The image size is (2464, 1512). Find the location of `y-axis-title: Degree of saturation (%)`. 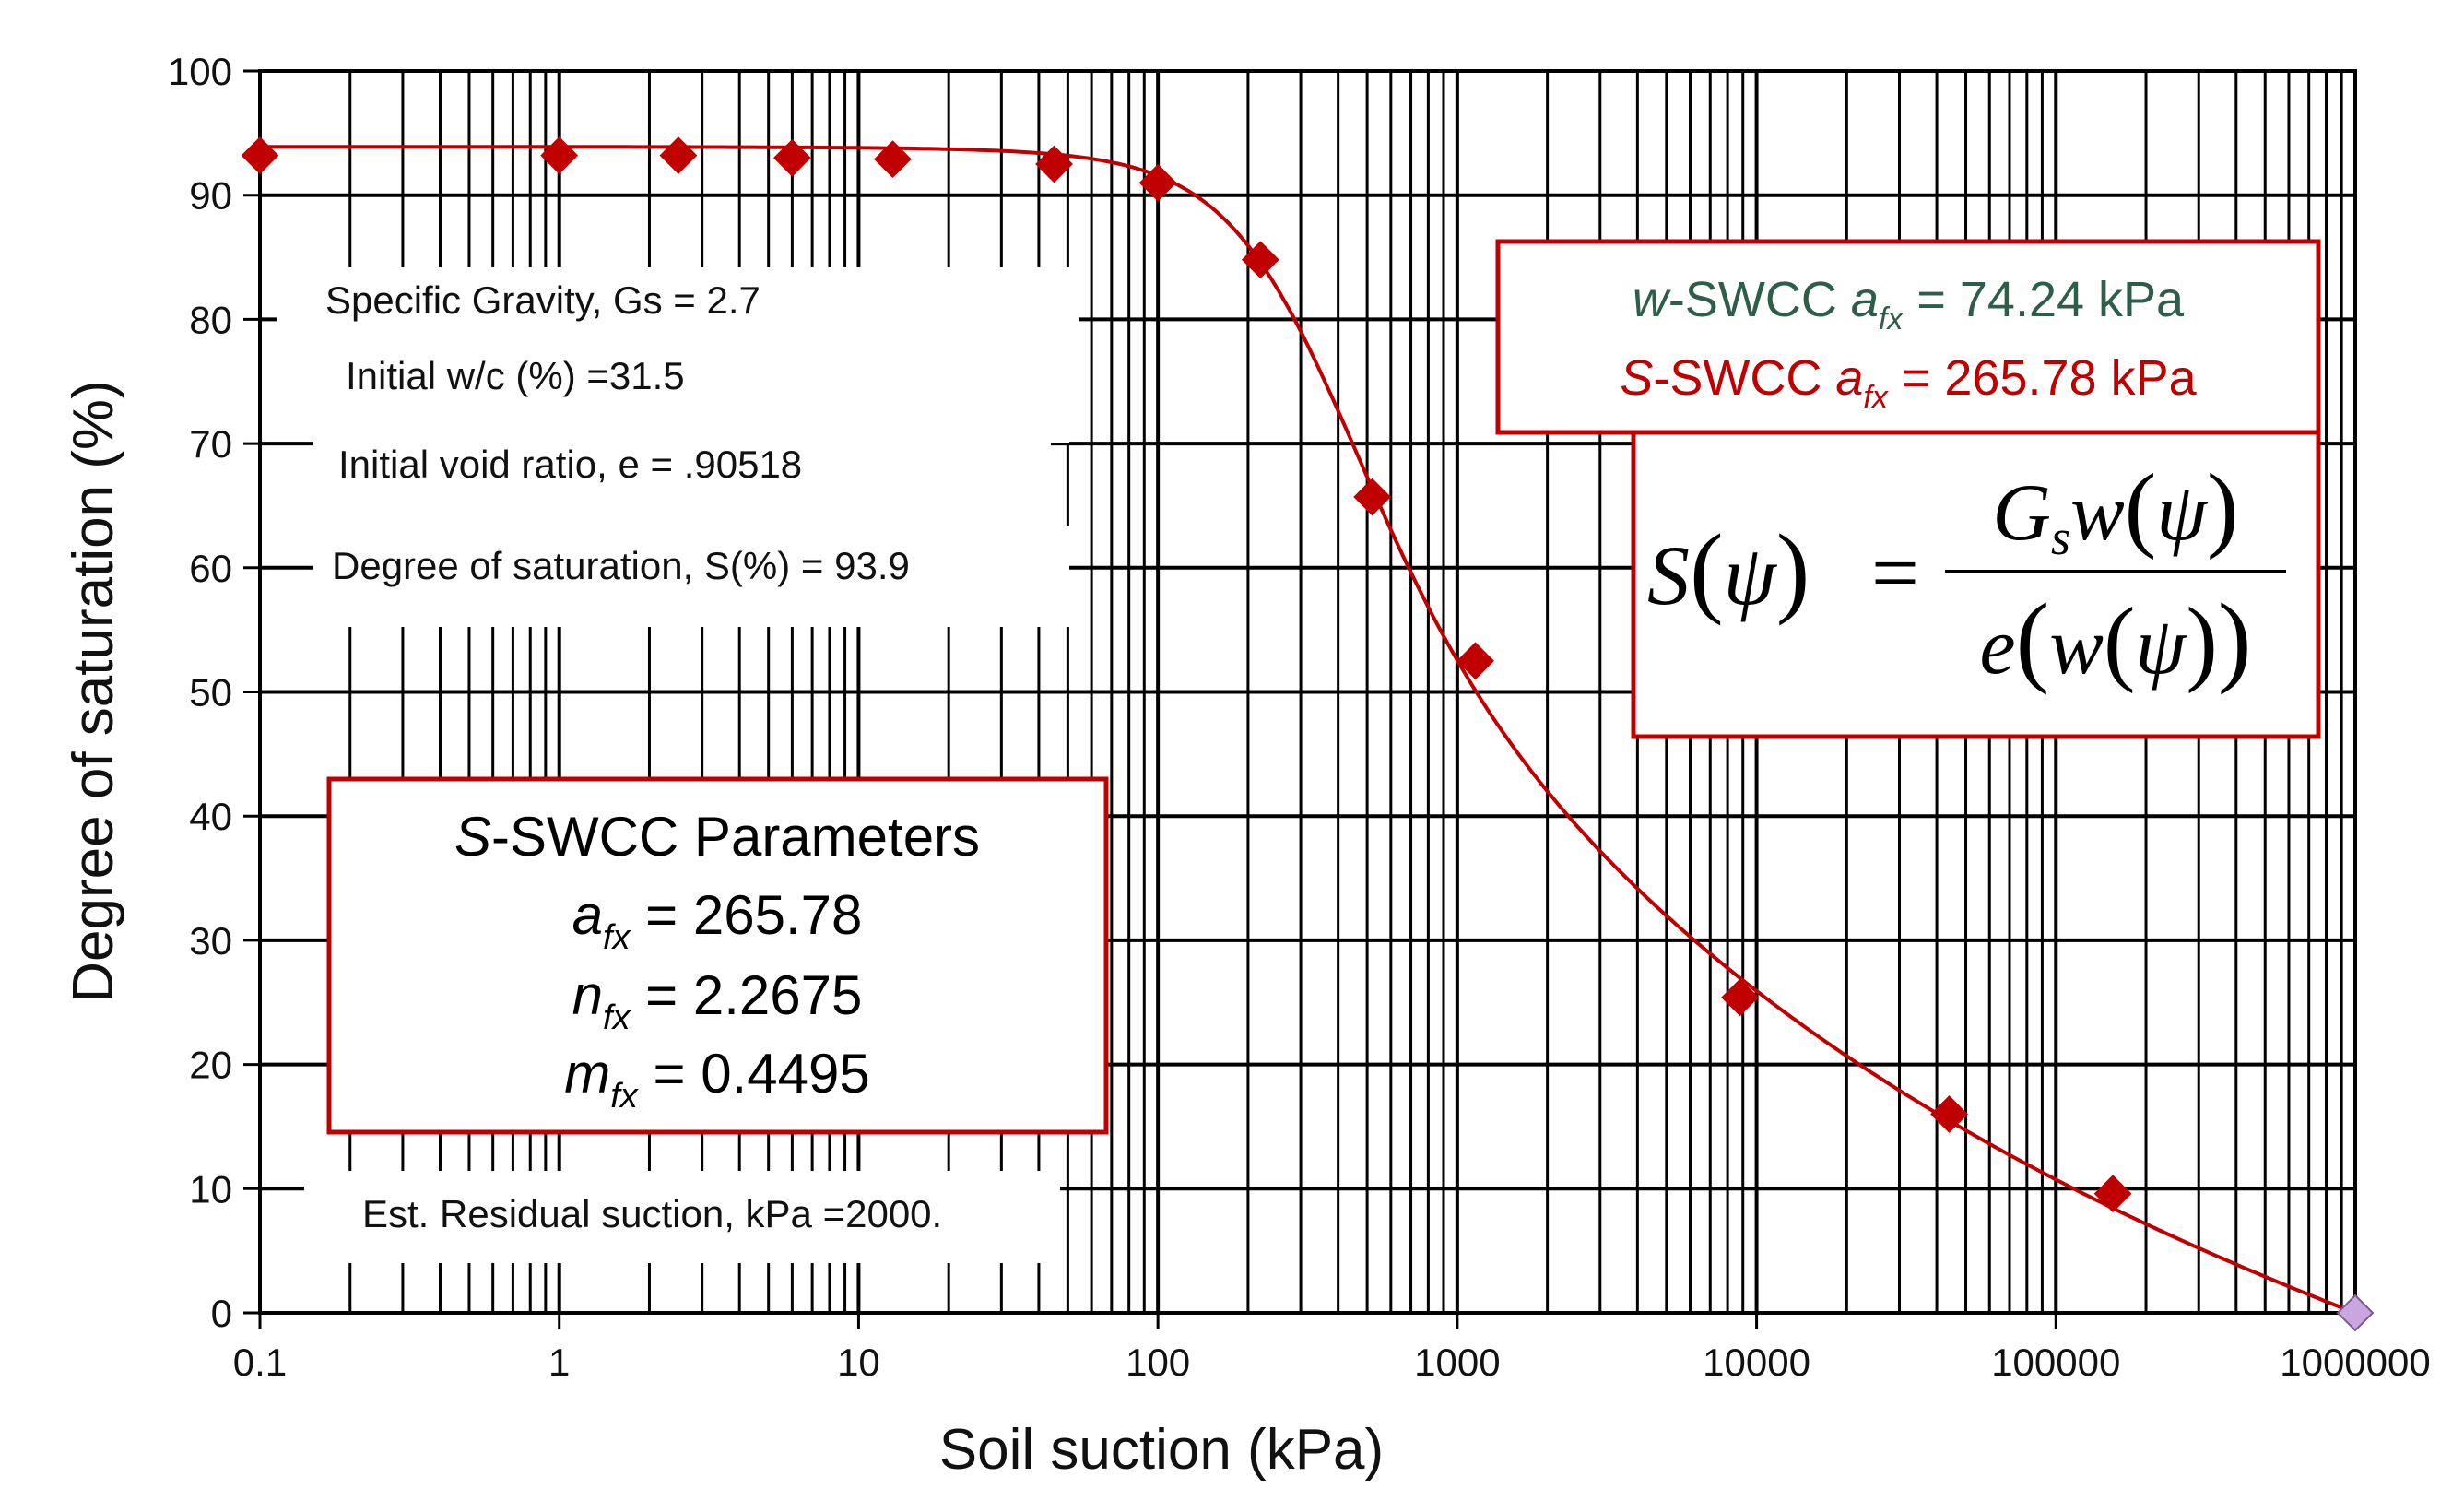

y-axis-title: Degree of saturation (%) is located at coordinates (93, 691).